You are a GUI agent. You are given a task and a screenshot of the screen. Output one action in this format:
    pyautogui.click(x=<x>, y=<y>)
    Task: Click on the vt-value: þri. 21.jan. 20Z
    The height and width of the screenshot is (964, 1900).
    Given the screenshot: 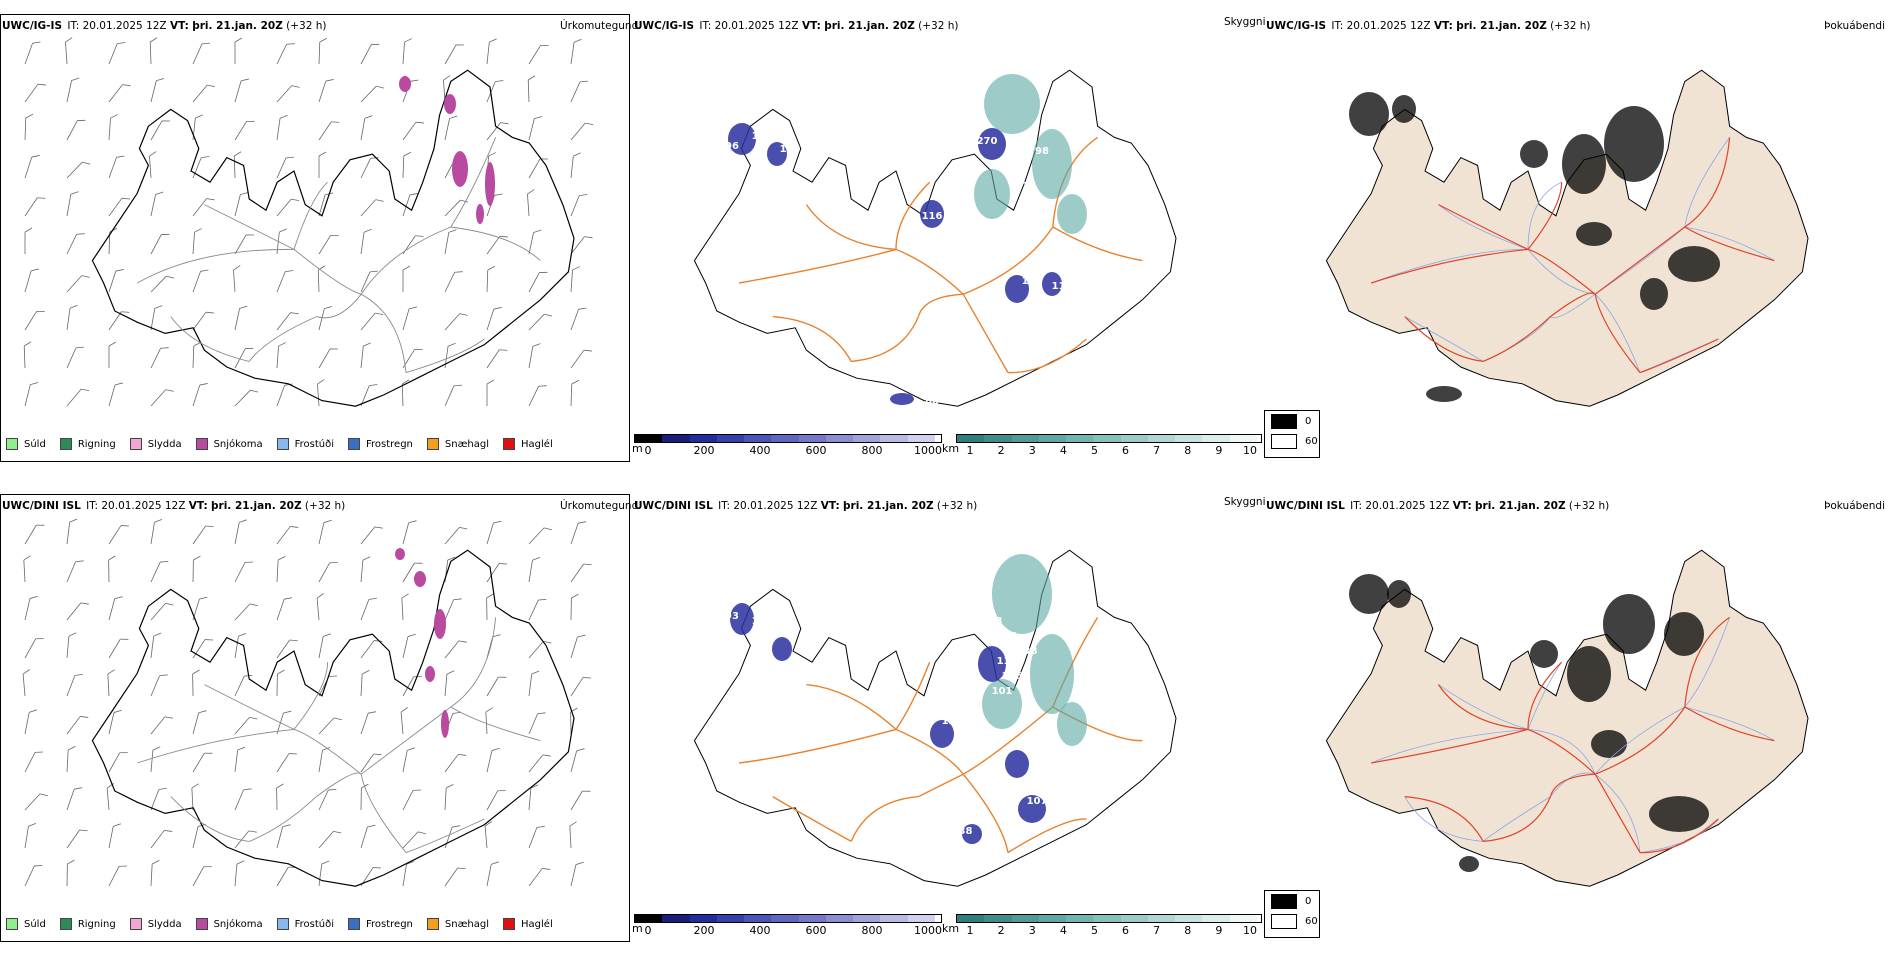 What is the action you would take?
    pyautogui.click(x=237, y=26)
    